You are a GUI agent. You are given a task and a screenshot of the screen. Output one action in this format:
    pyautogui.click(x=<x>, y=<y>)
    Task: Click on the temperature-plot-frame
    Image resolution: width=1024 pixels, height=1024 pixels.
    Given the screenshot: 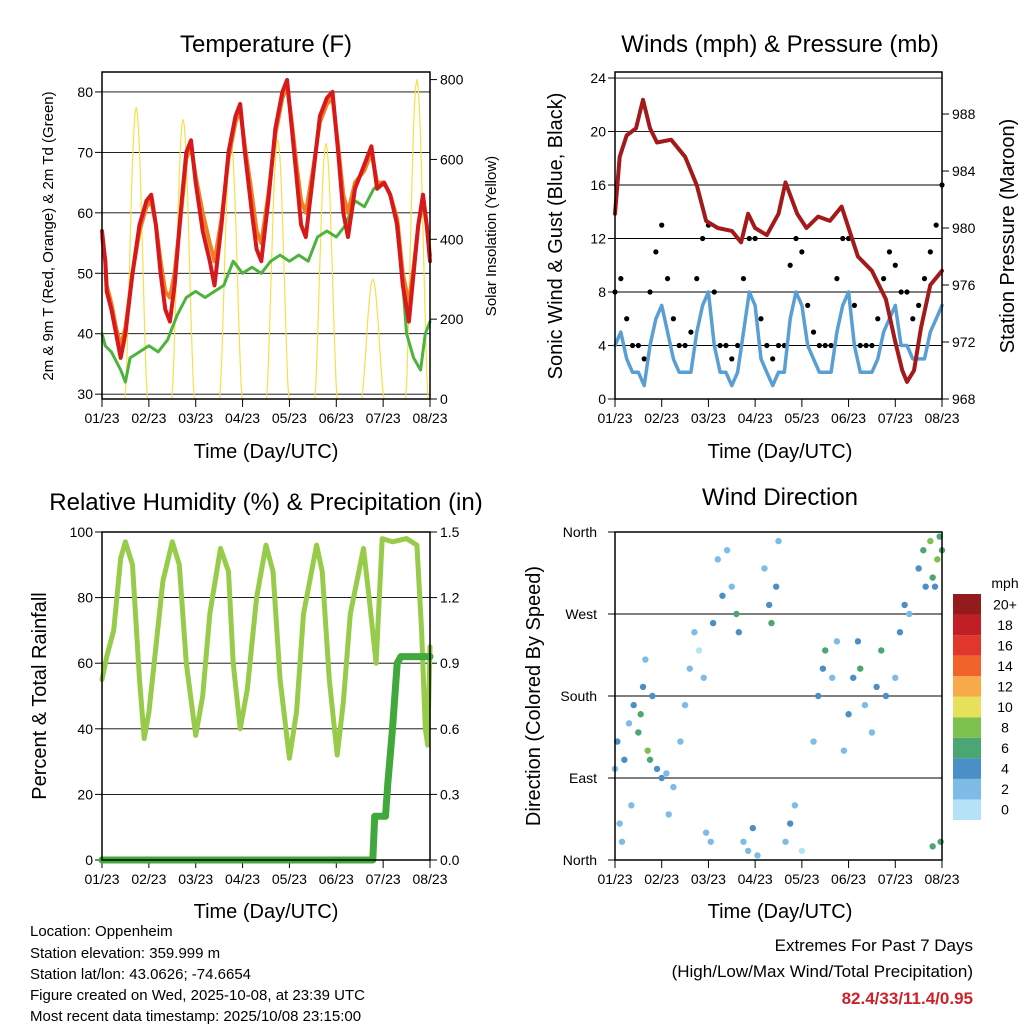 What is the action you would take?
    pyautogui.click(x=266, y=235)
    